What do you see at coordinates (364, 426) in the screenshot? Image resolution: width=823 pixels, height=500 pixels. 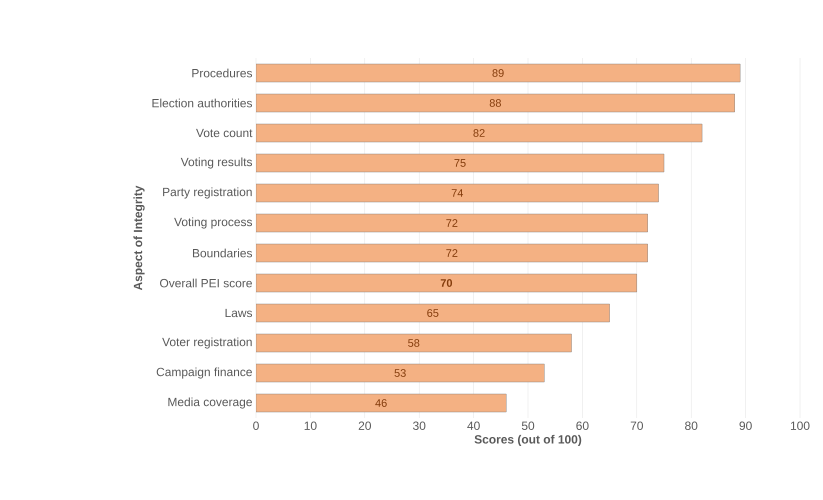 I see `x-tick-label: 20` at bounding box center [364, 426].